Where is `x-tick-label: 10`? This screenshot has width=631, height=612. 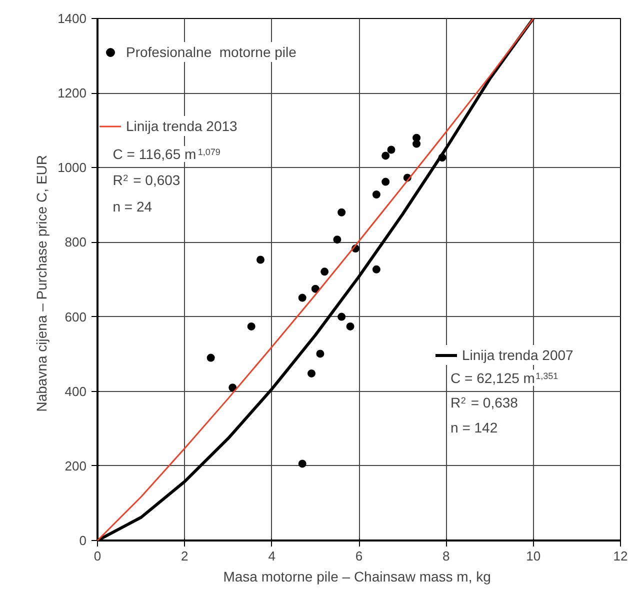 x-tick-label: 10 is located at coordinates (533, 556).